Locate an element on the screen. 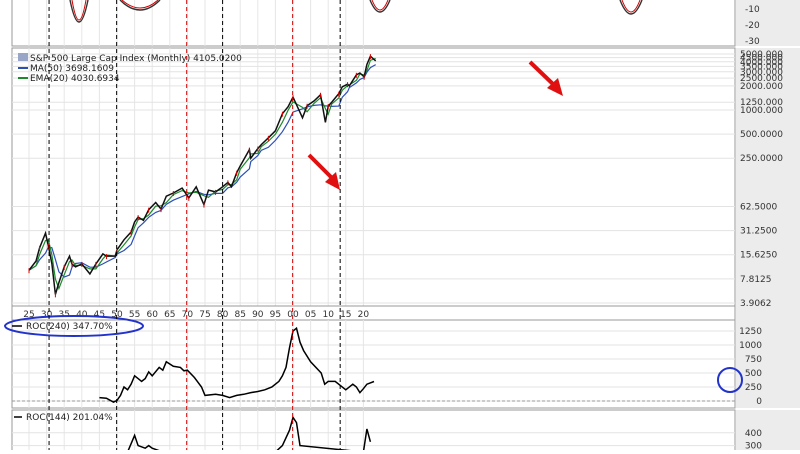 The height and width of the screenshot is (454, 800). price-ytick-label: 5000.000 is located at coordinates (761, 55).